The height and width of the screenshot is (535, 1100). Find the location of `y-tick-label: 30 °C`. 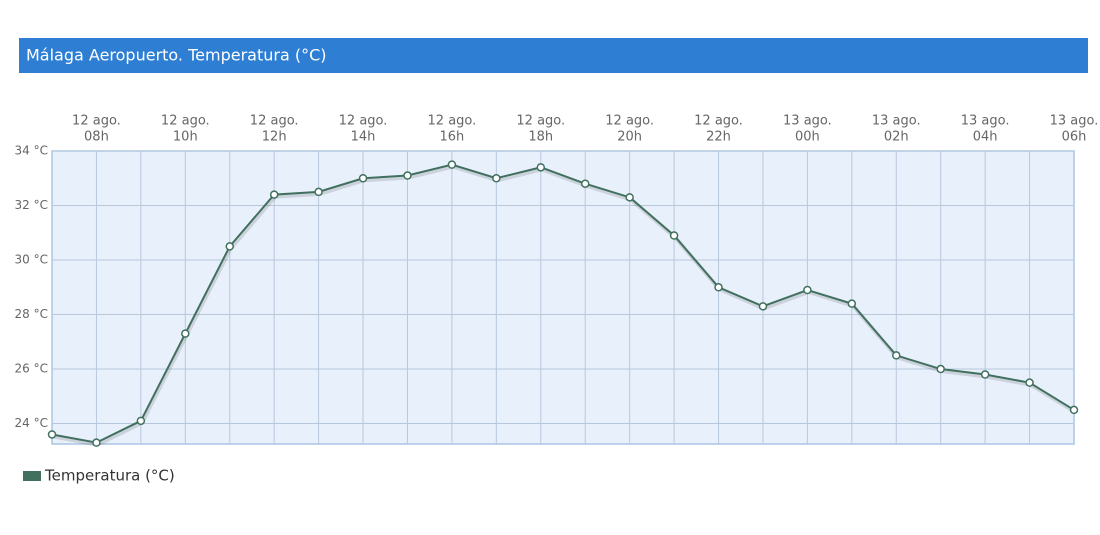

y-tick-label: 30 °C is located at coordinates (31, 260).